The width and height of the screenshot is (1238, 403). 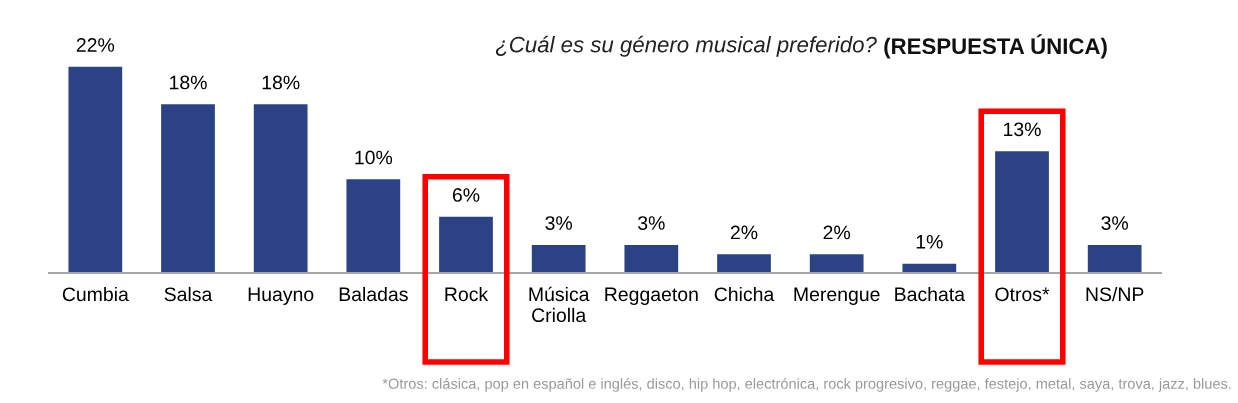 I want to click on x-tick-label: Huayno, so click(x=281, y=296).